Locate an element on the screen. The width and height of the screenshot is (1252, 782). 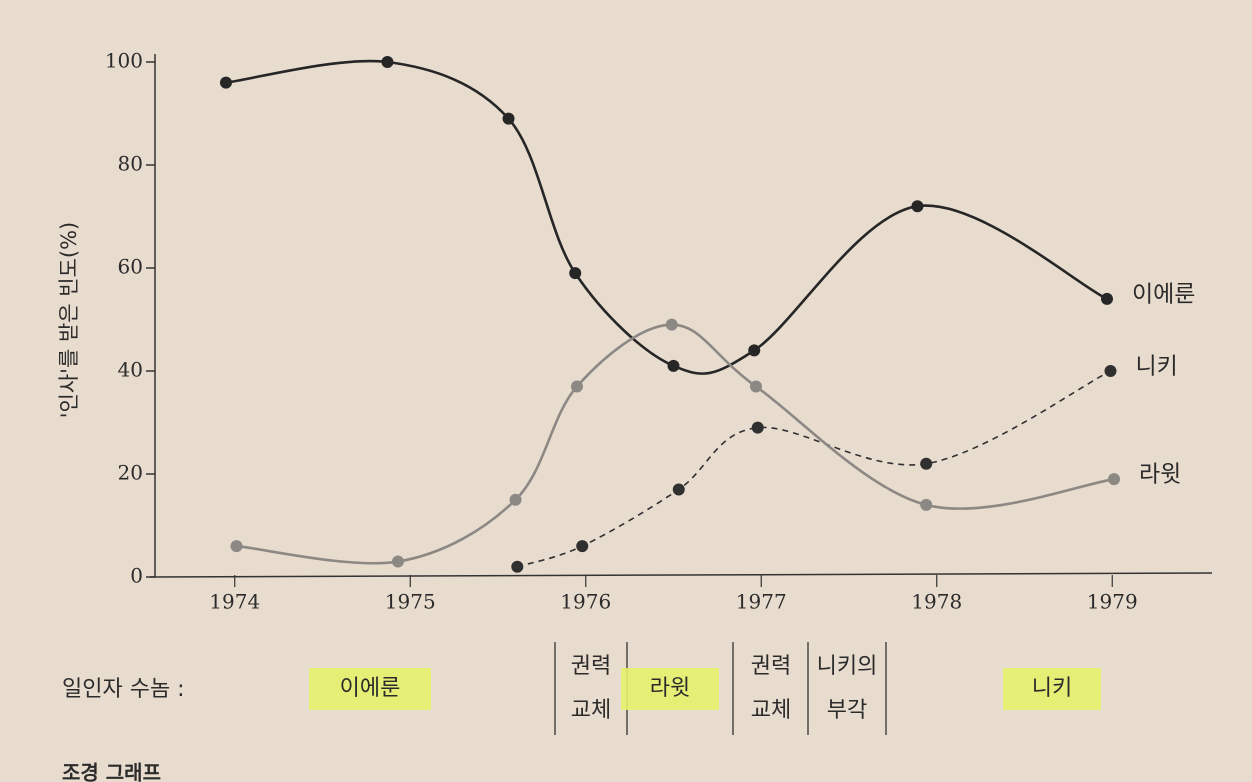
x-axis is located at coordinates (681, 575).